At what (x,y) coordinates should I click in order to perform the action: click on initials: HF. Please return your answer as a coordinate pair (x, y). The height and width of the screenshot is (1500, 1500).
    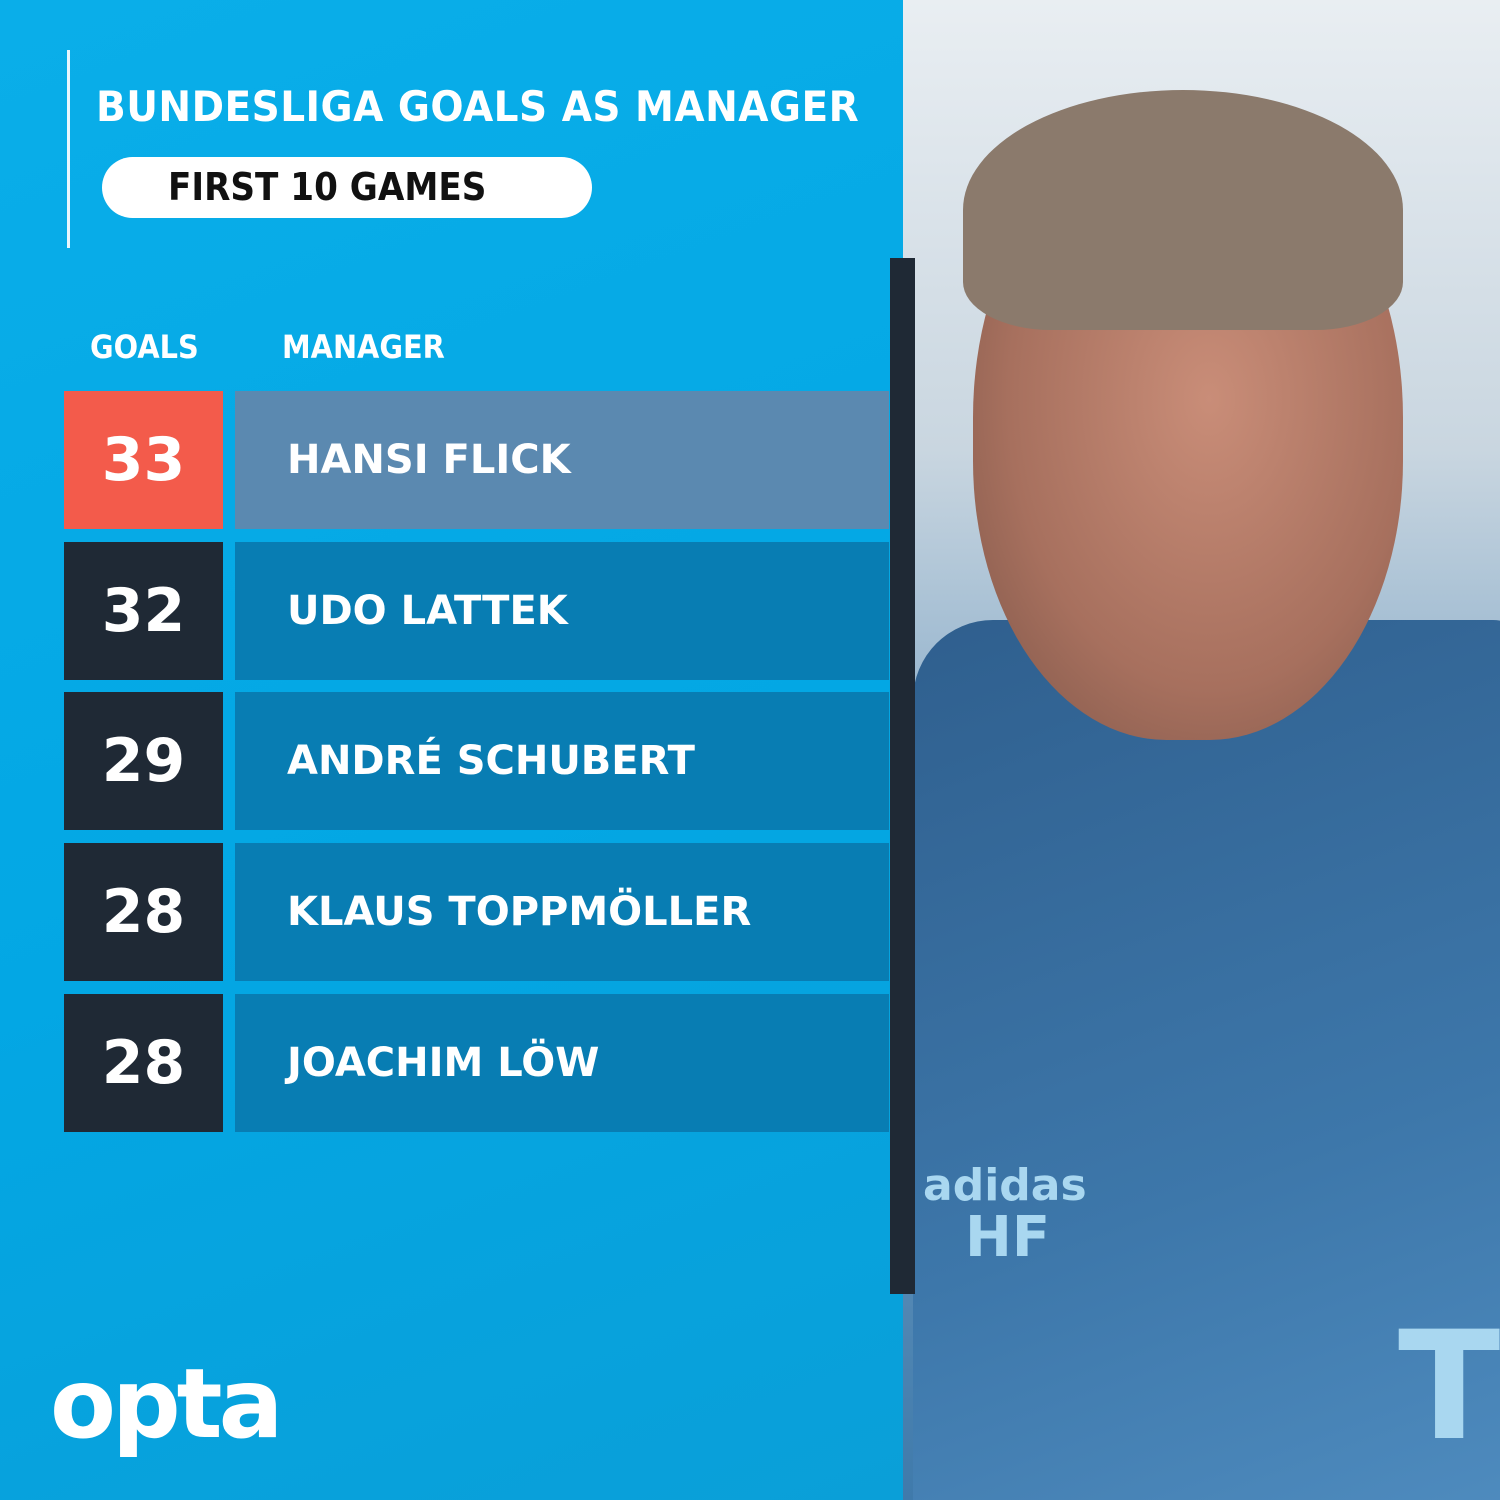
    Looking at the image, I should click on (1008, 1237).